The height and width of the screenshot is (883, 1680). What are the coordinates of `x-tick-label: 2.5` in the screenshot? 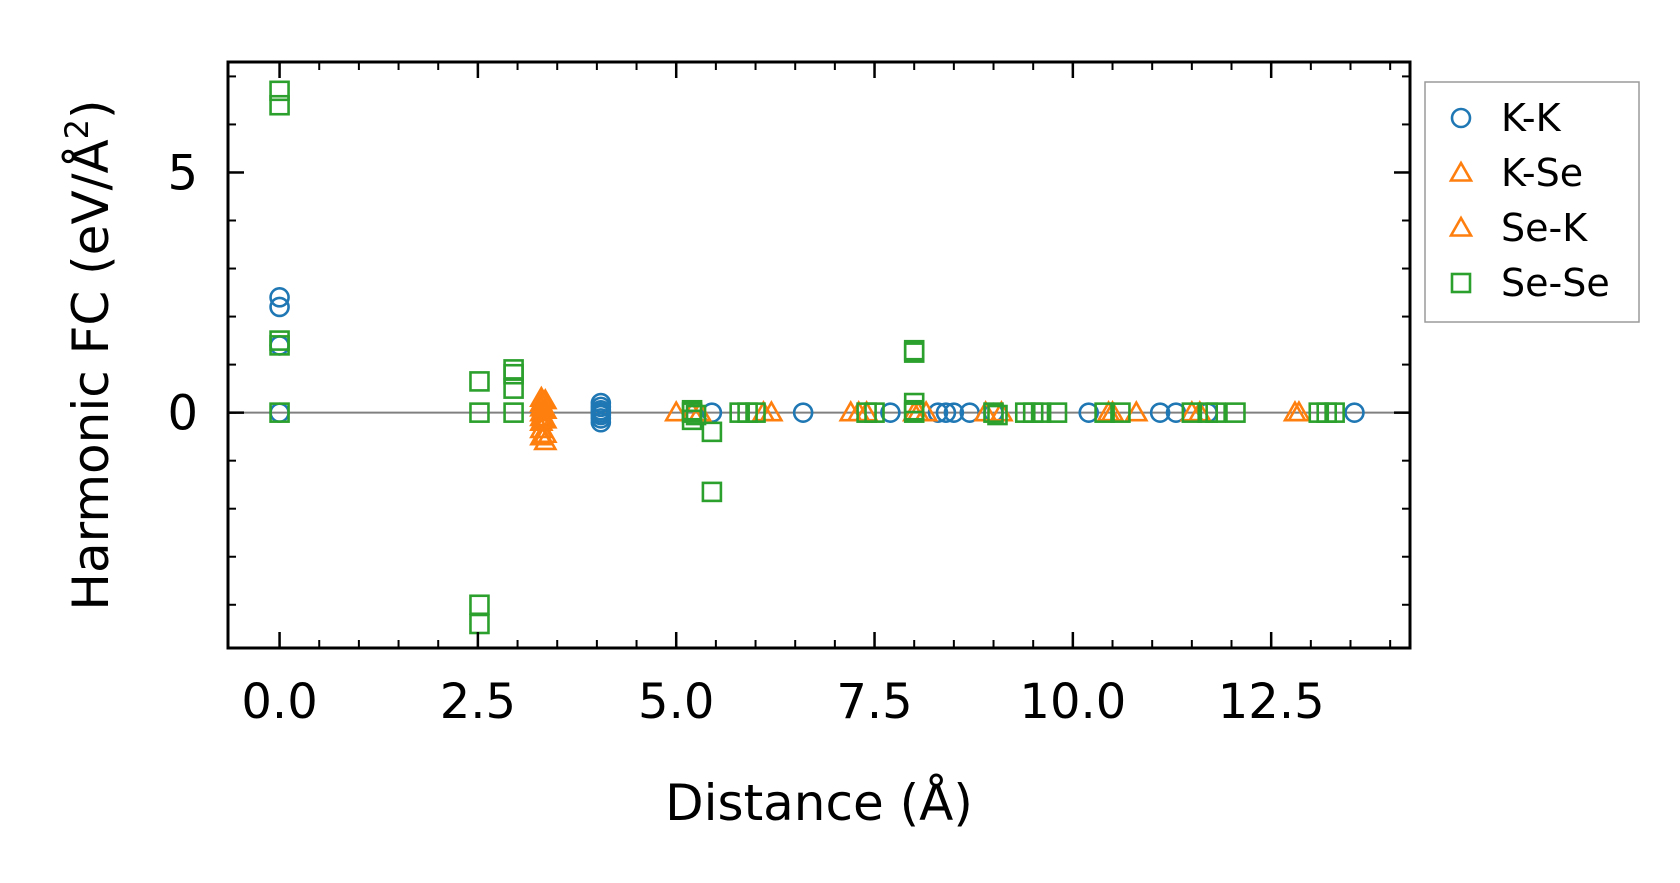 It's located at (478, 702).